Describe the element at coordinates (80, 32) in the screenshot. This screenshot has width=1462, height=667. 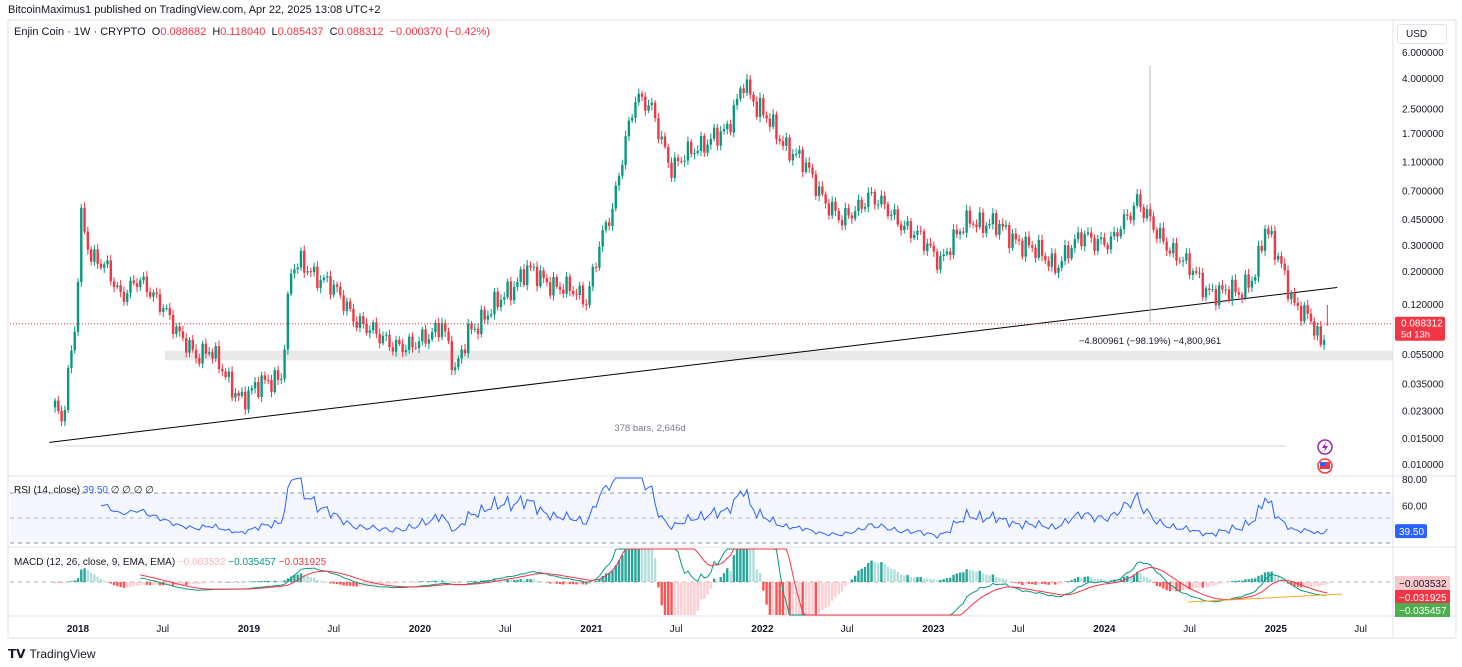
I see `symbol-title: Enjin Coin · 1W · CRYPTO` at that location.